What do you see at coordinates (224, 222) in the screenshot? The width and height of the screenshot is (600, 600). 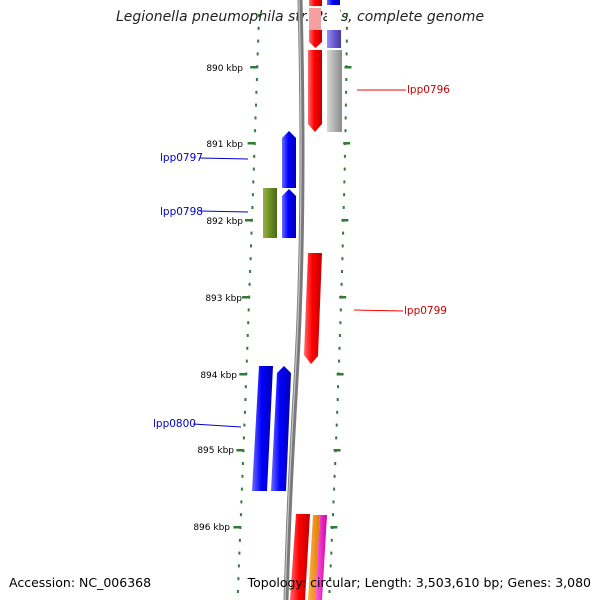 I see `tick-label-892: 892 kbp` at bounding box center [224, 222].